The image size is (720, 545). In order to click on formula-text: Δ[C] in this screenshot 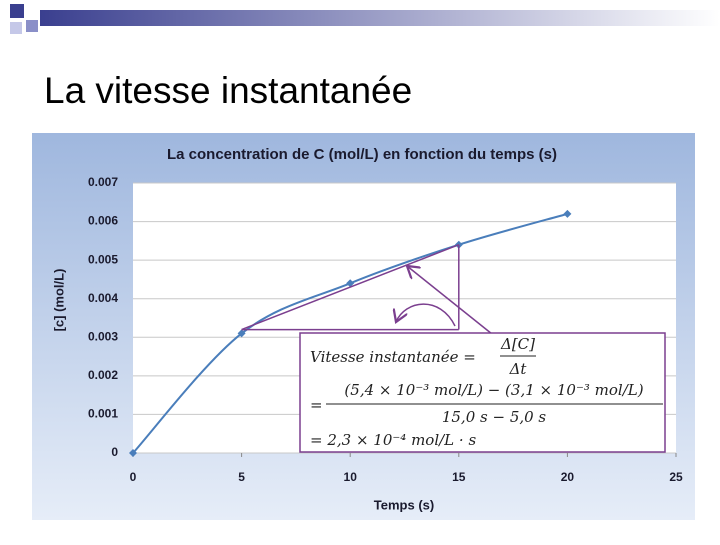, I will do `click(517, 344)`.